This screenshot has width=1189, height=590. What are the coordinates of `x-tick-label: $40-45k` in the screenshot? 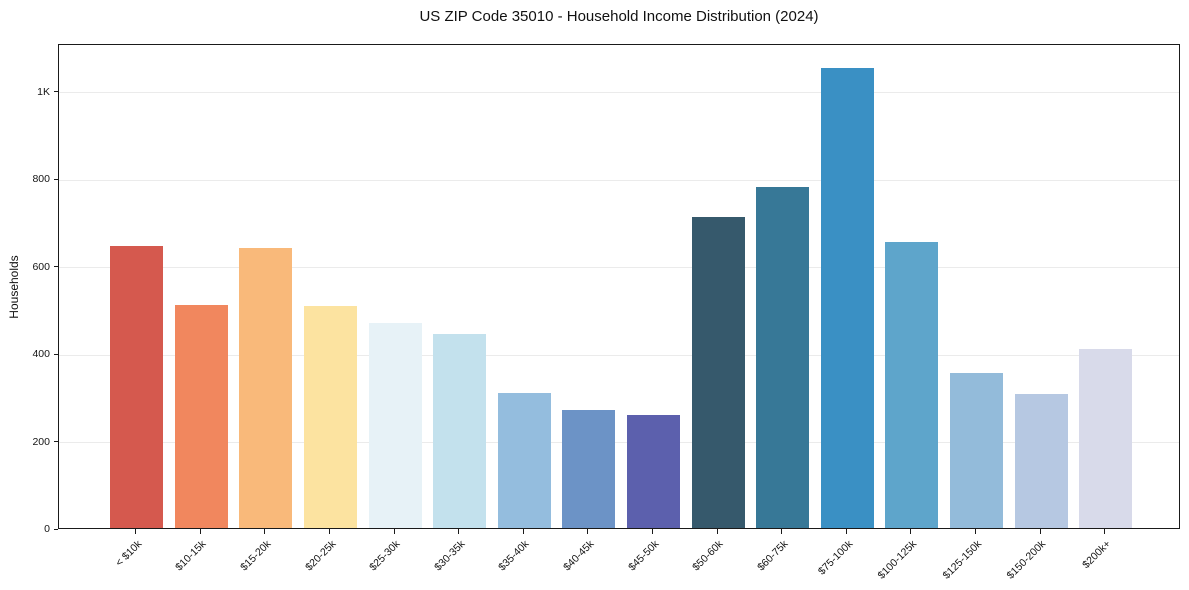 It's located at (579, 556).